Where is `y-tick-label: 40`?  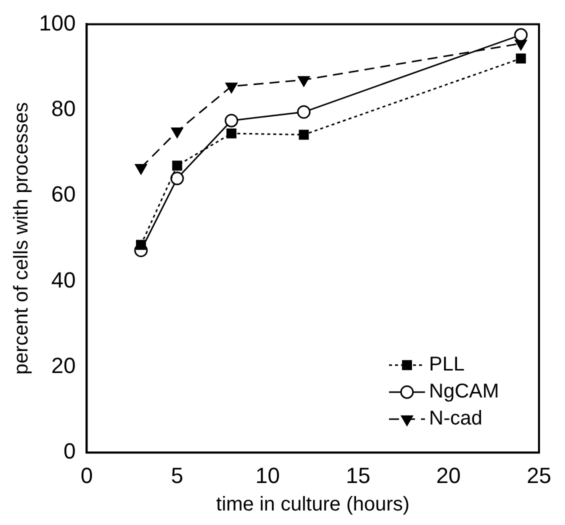
y-tick-label: 40 is located at coordinates (63, 279).